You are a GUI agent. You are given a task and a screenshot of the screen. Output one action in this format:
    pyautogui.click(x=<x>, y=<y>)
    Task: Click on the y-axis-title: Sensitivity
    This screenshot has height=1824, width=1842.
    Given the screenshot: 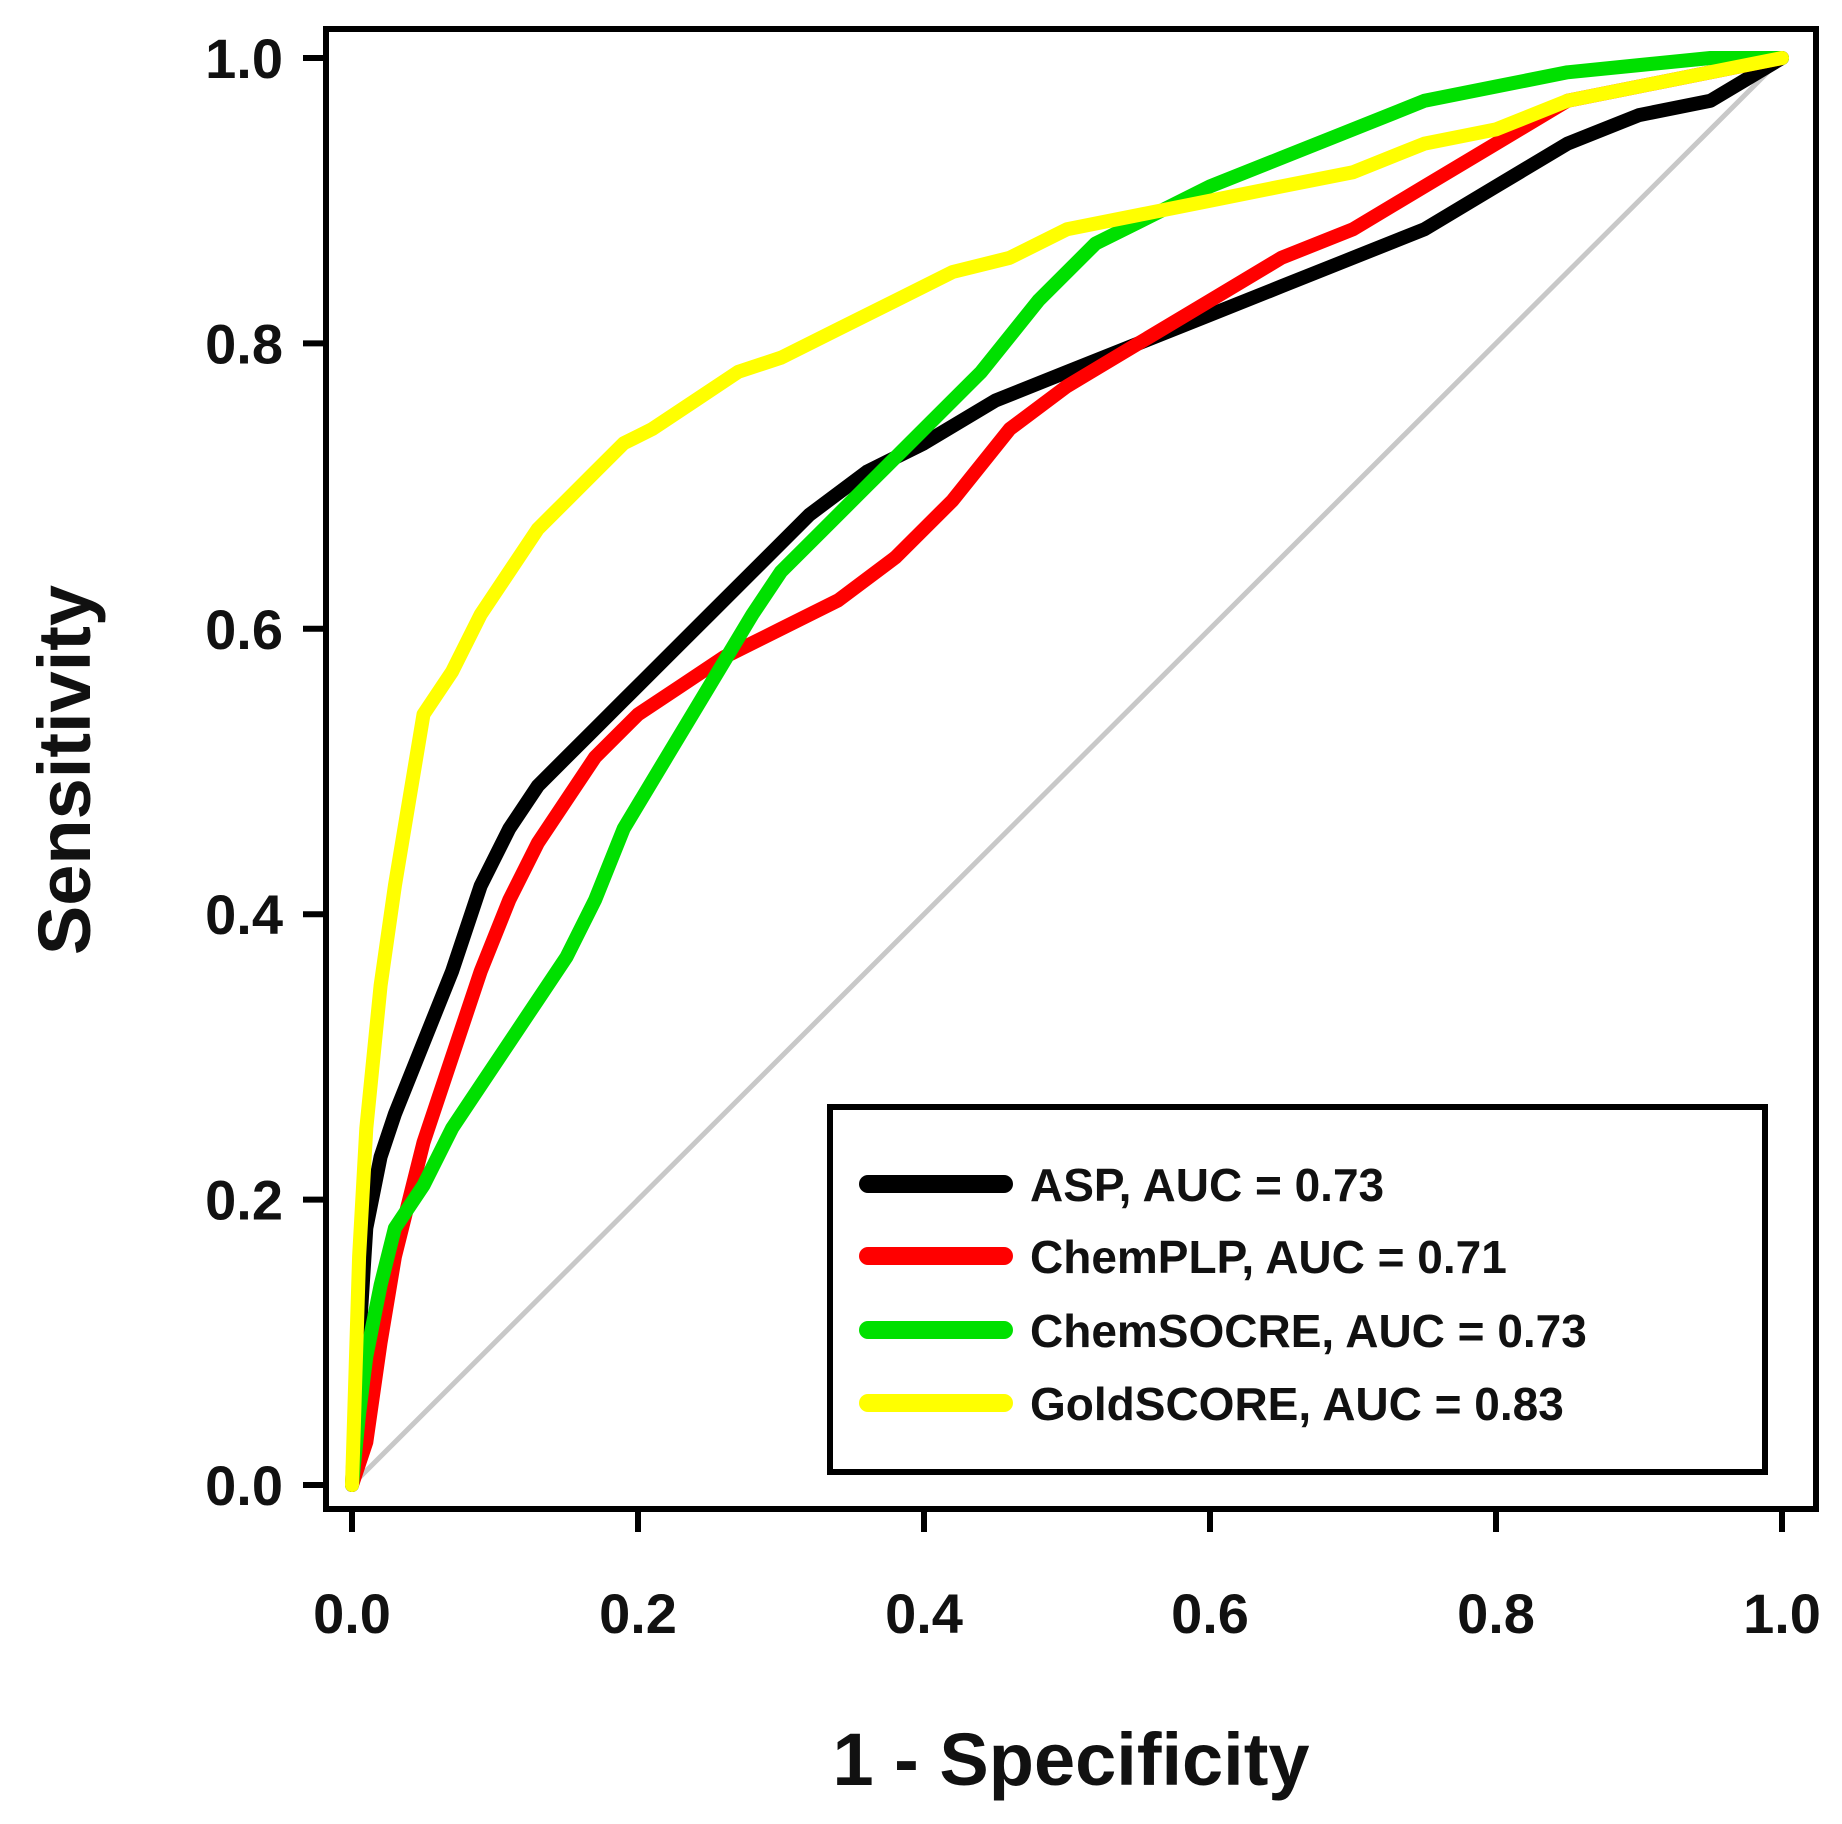 What is the action you would take?
    pyautogui.click(x=64, y=770)
    